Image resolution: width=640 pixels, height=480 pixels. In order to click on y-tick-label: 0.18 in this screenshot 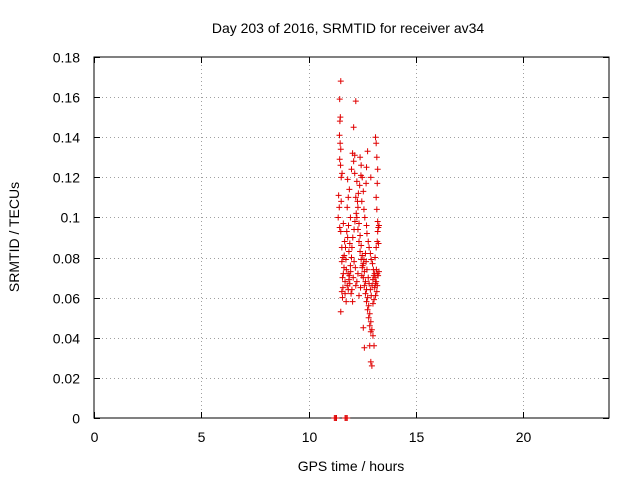, I will do `click(66, 58)`.